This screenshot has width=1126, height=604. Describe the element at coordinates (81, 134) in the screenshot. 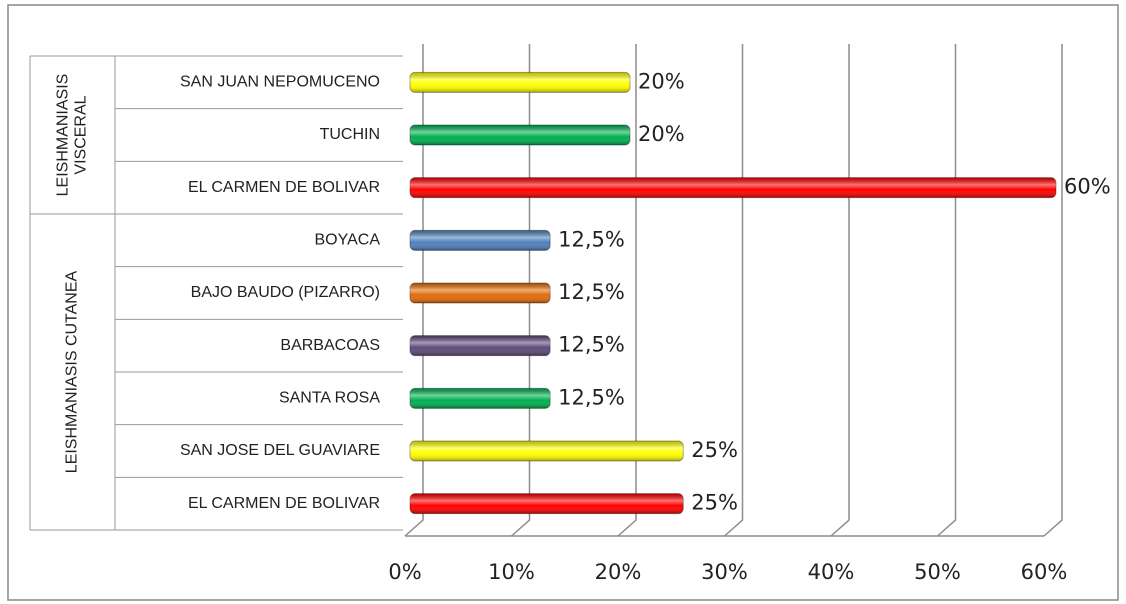

I see `group-label: VISCERAL` at that location.